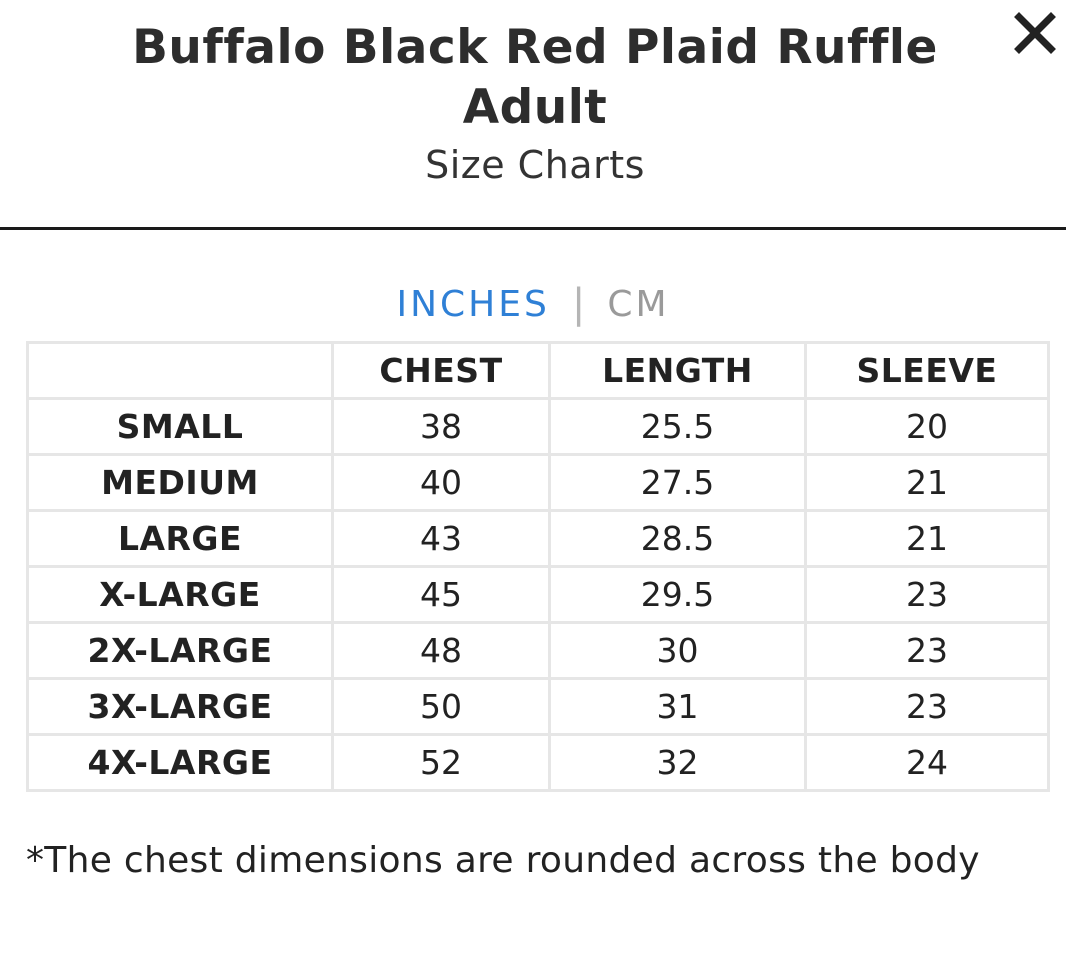 The height and width of the screenshot is (953, 1066). Describe the element at coordinates (638, 304) in the screenshot. I see `unit-cm-tab: CM` at that location.